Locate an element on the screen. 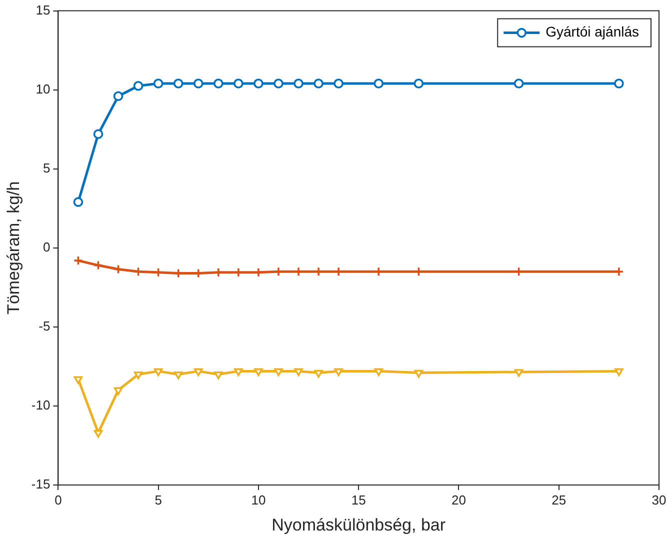  y-tick-label: 5 is located at coordinates (46, 168).